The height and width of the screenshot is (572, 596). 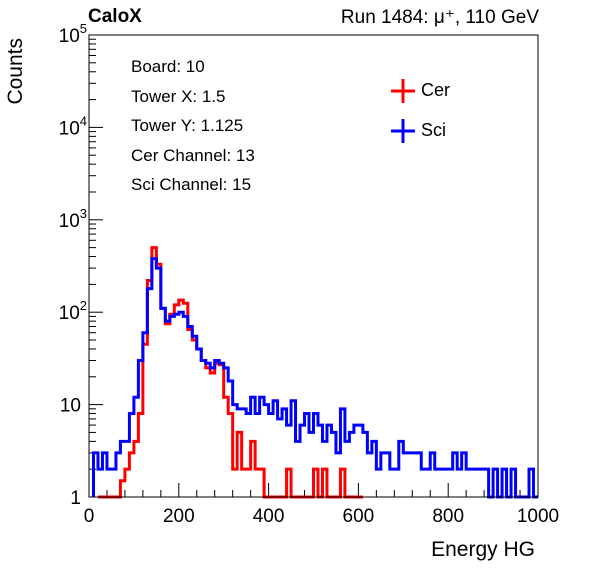 What do you see at coordinates (73, 126) in the screenshot?
I see `y-tick-label: 10⁴` at bounding box center [73, 126].